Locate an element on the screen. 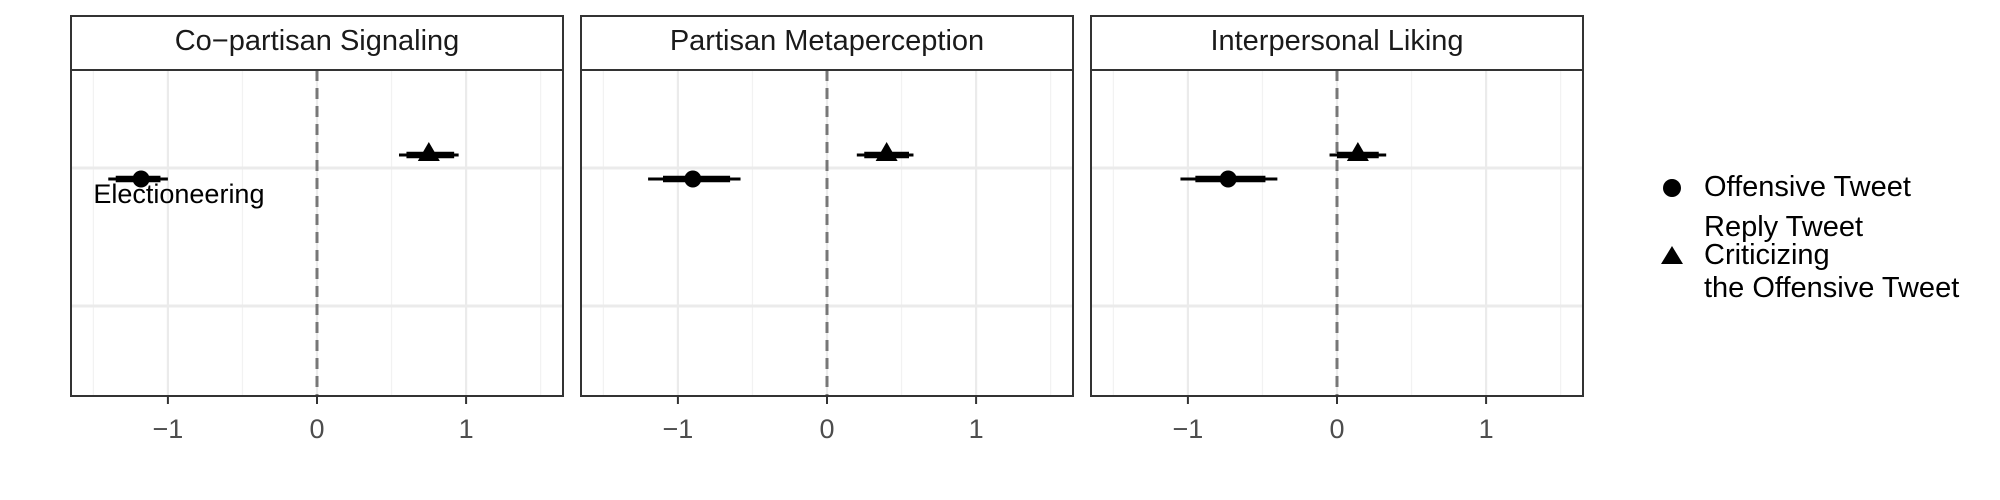 The image size is (2000, 500). legend-circle-key is located at coordinates (1672, 188).